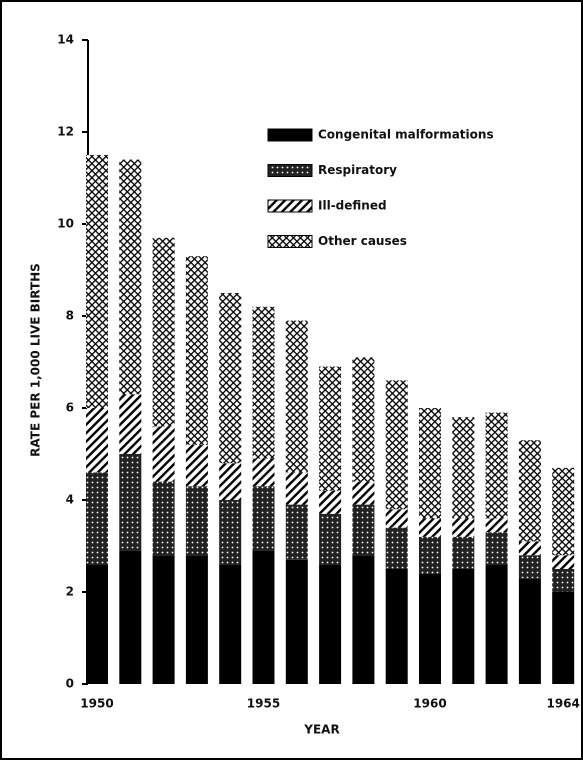 The image size is (583, 760). What do you see at coordinates (70, 500) in the screenshot?
I see `y-tick-label: 4` at bounding box center [70, 500].